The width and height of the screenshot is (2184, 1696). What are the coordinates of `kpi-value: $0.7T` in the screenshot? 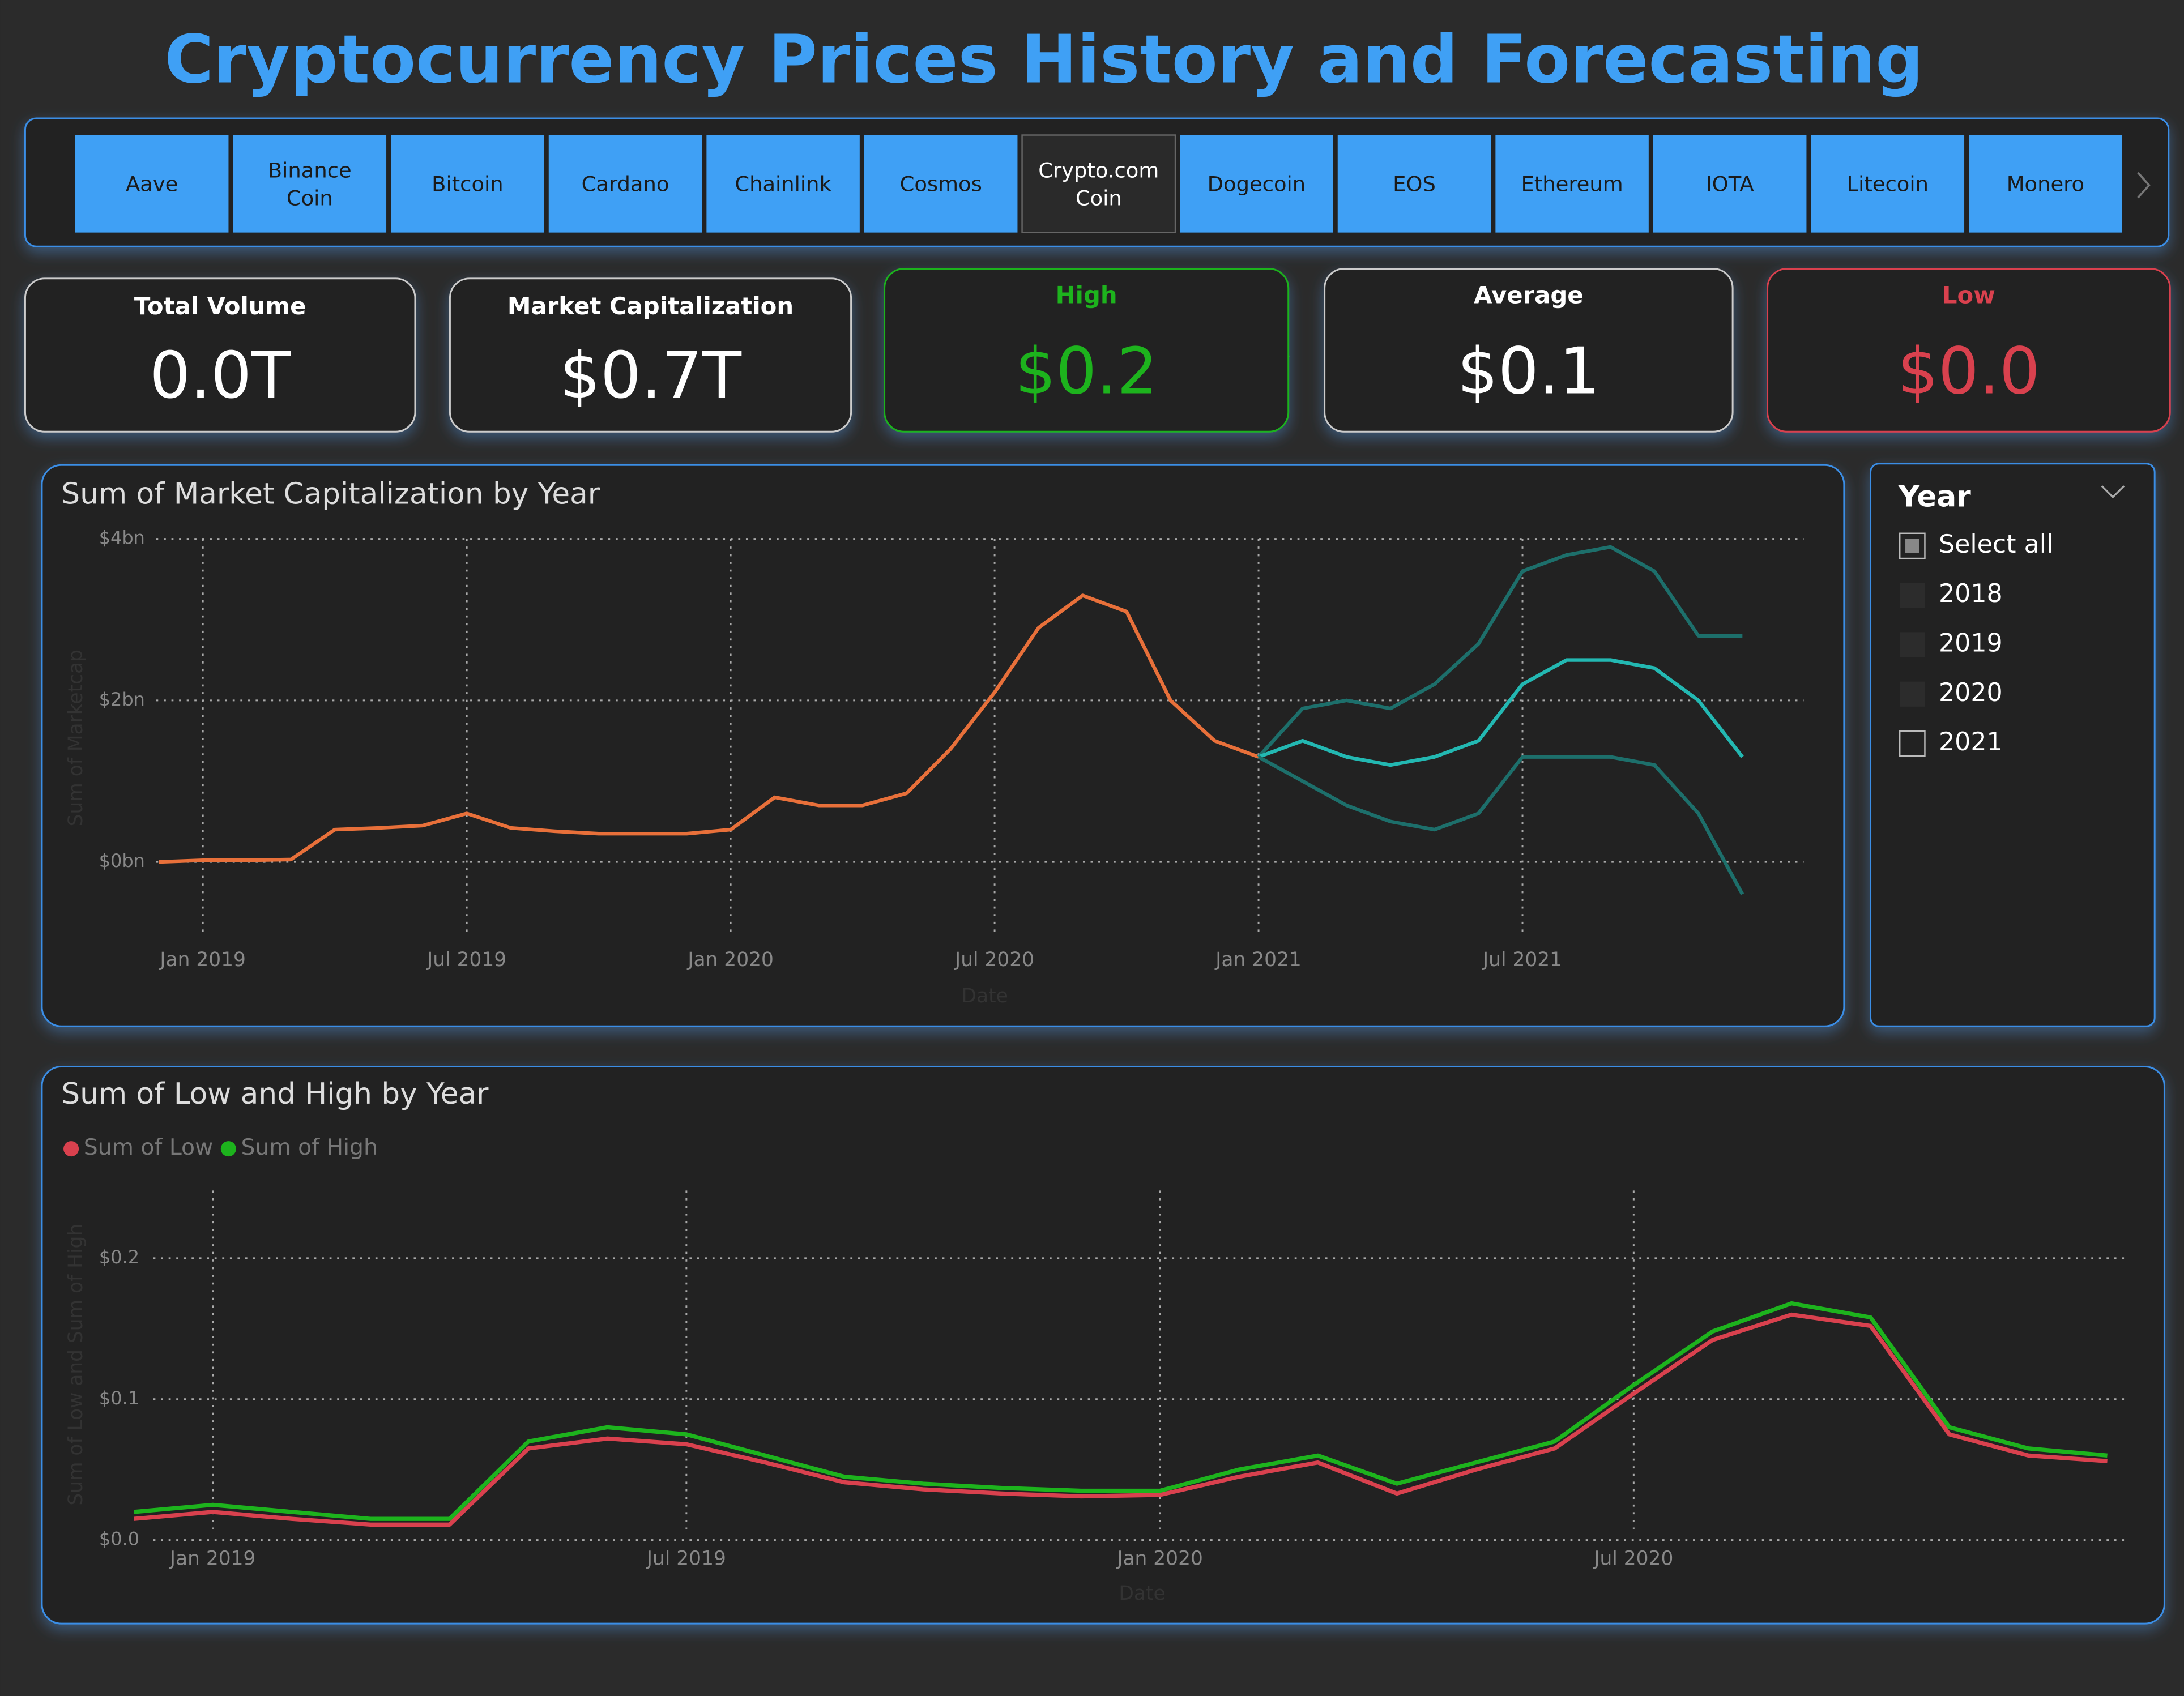 It's located at (651, 375).